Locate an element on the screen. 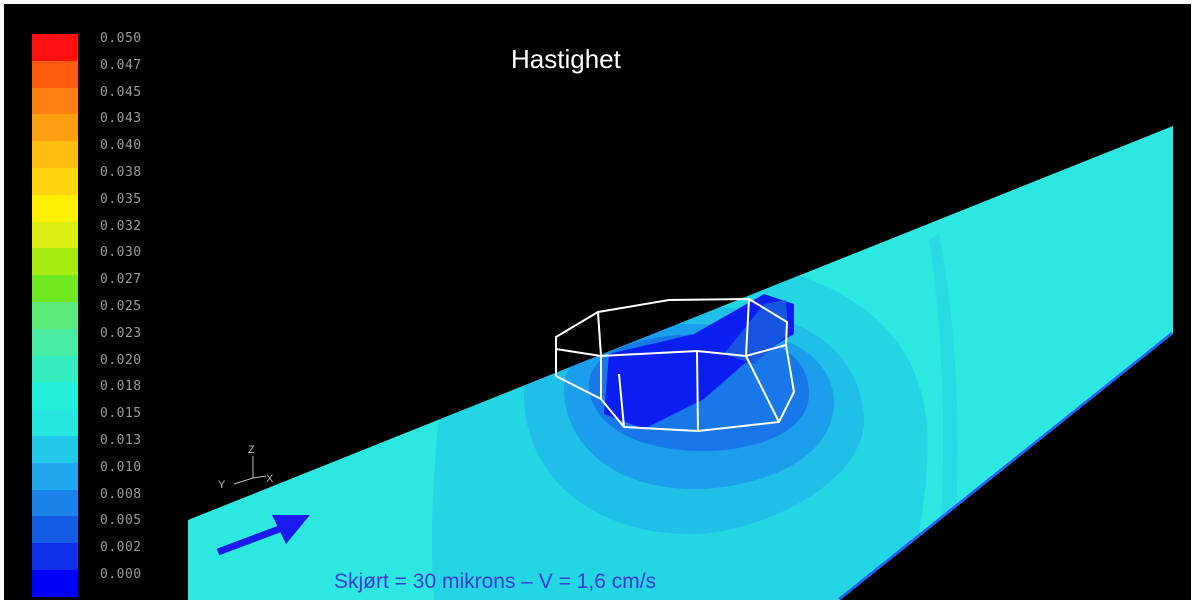 This screenshot has width=1195, height=604. legend-label: 0.032 is located at coordinates (121, 226).